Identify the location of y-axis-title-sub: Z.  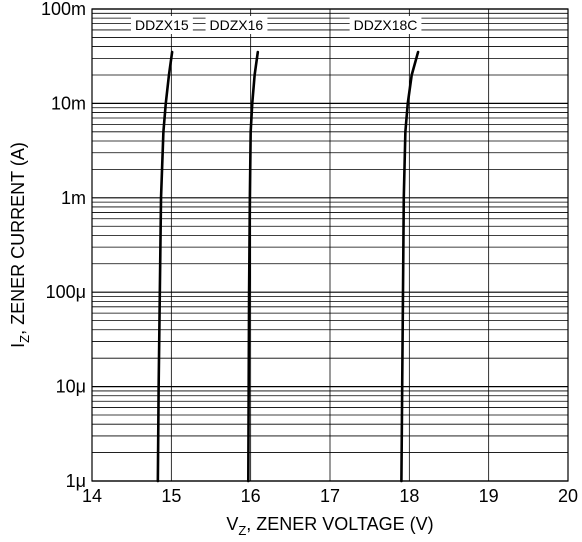
(24, 339).